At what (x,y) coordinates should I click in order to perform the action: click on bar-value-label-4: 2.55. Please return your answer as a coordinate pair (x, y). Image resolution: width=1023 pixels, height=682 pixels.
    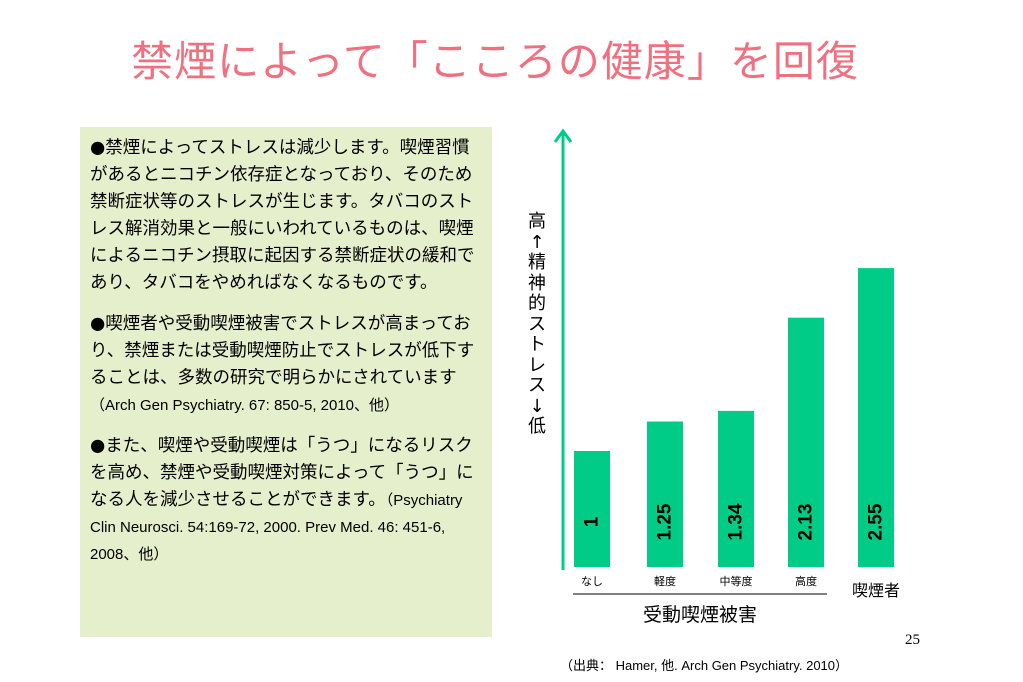
    Looking at the image, I should click on (876, 521).